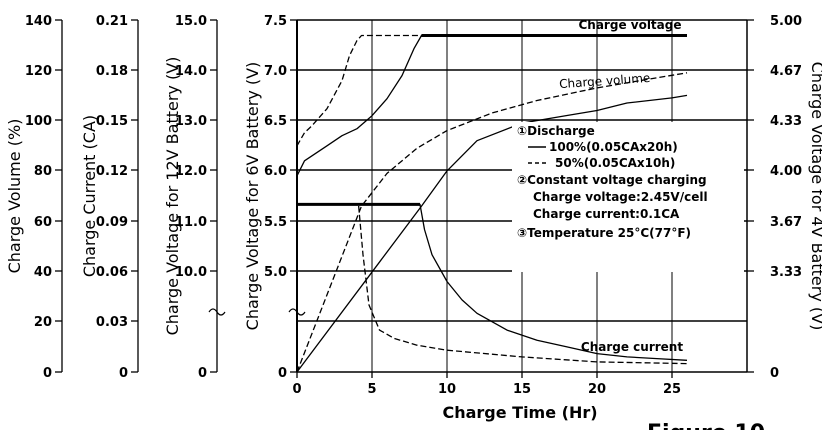 The height and width of the screenshot is (430, 822). What do you see at coordinates (38, 21) in the screenshot?
I see `tick-label-axis0-7: 140` at bounding box center [38, 21].